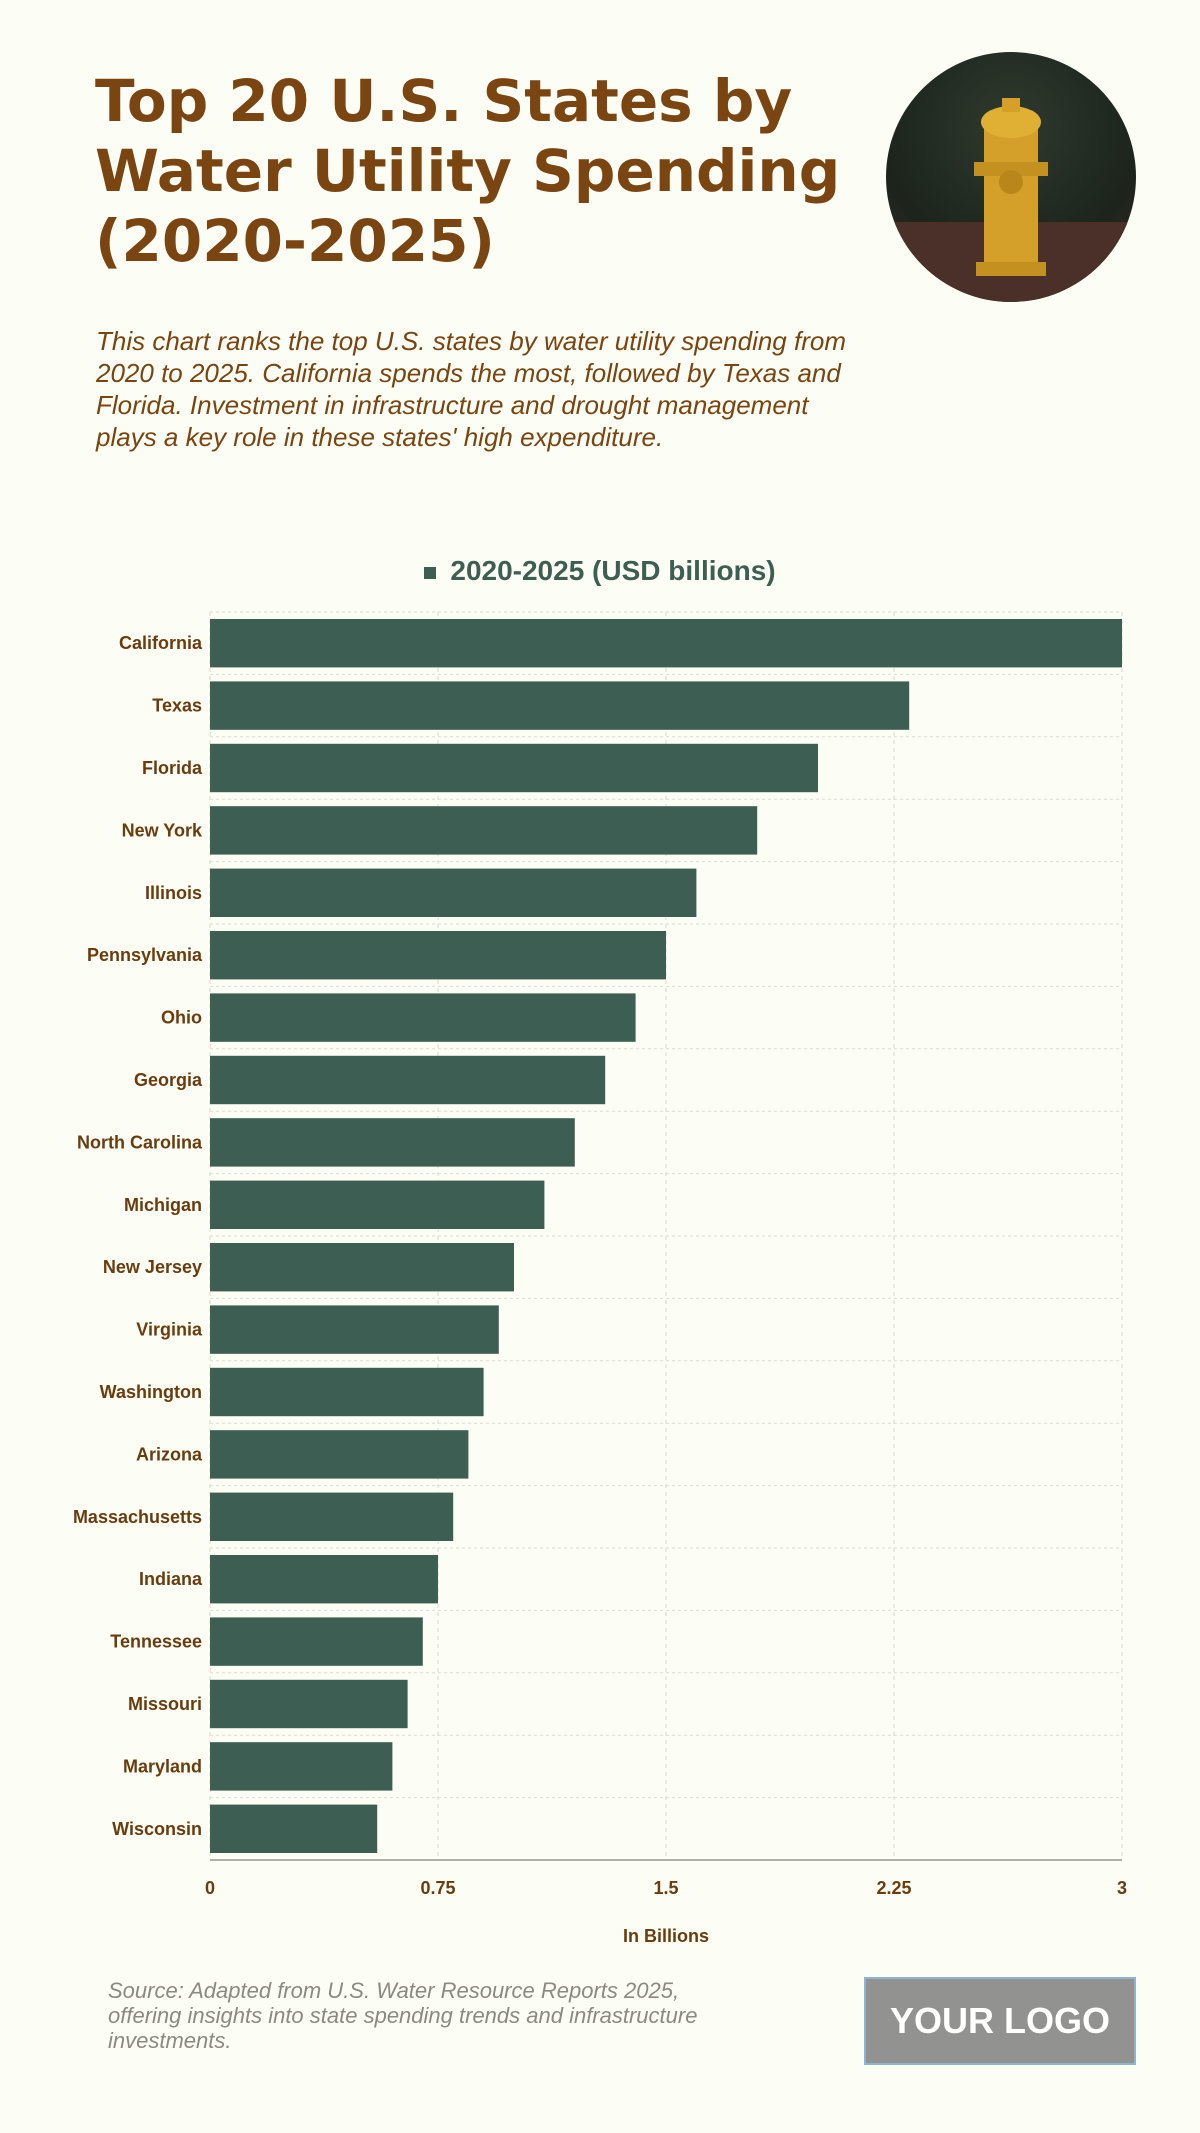  I want to click on x-tick-label: 2.25, so click(893, 1888).